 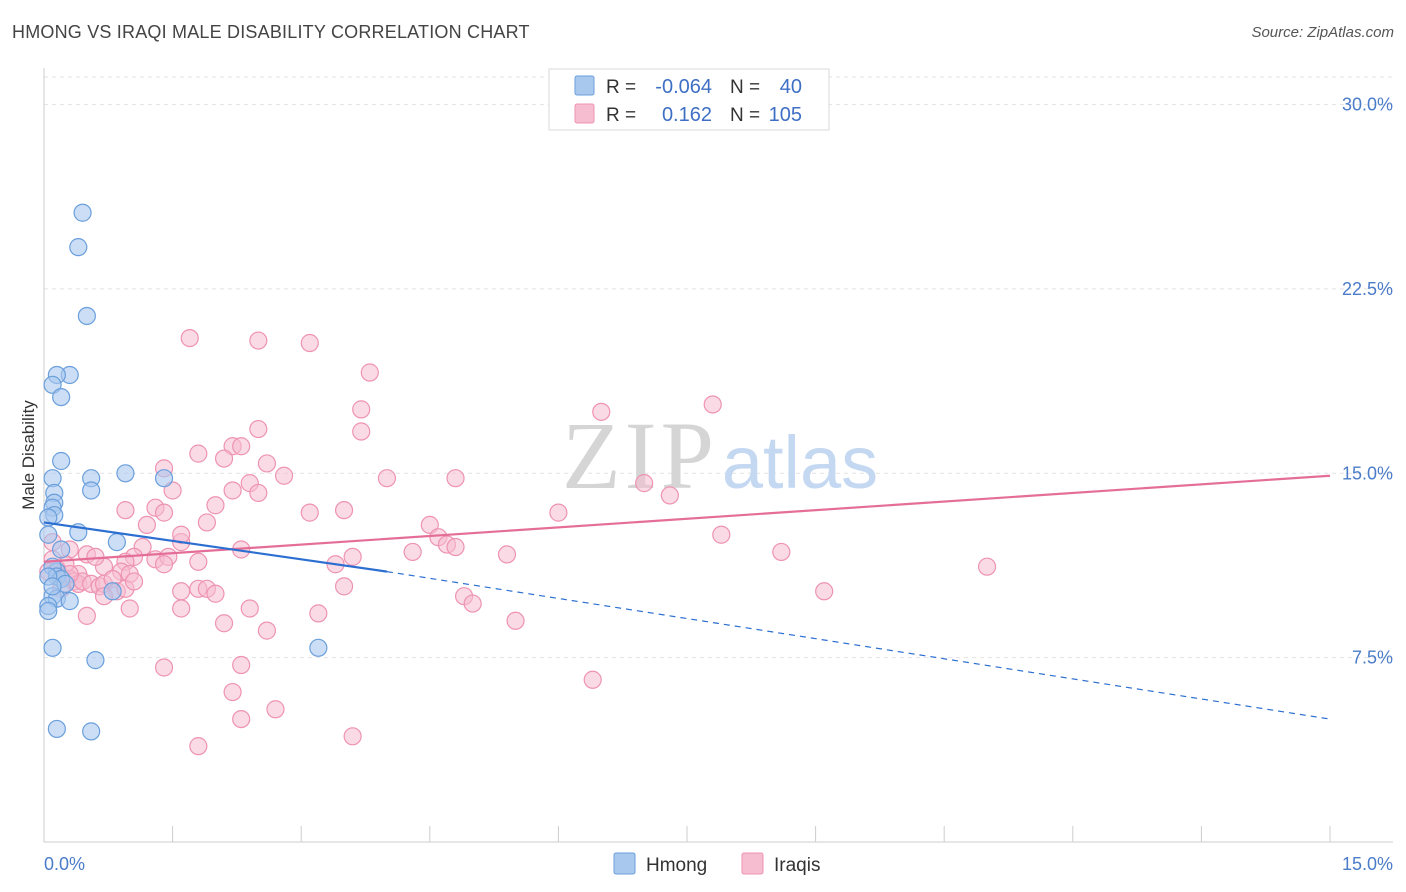 What do you see at coordinates (683, 87) in the screenshot?
I see `legend-r-value-hmong: -0.064` at bounding box center [683, 87].